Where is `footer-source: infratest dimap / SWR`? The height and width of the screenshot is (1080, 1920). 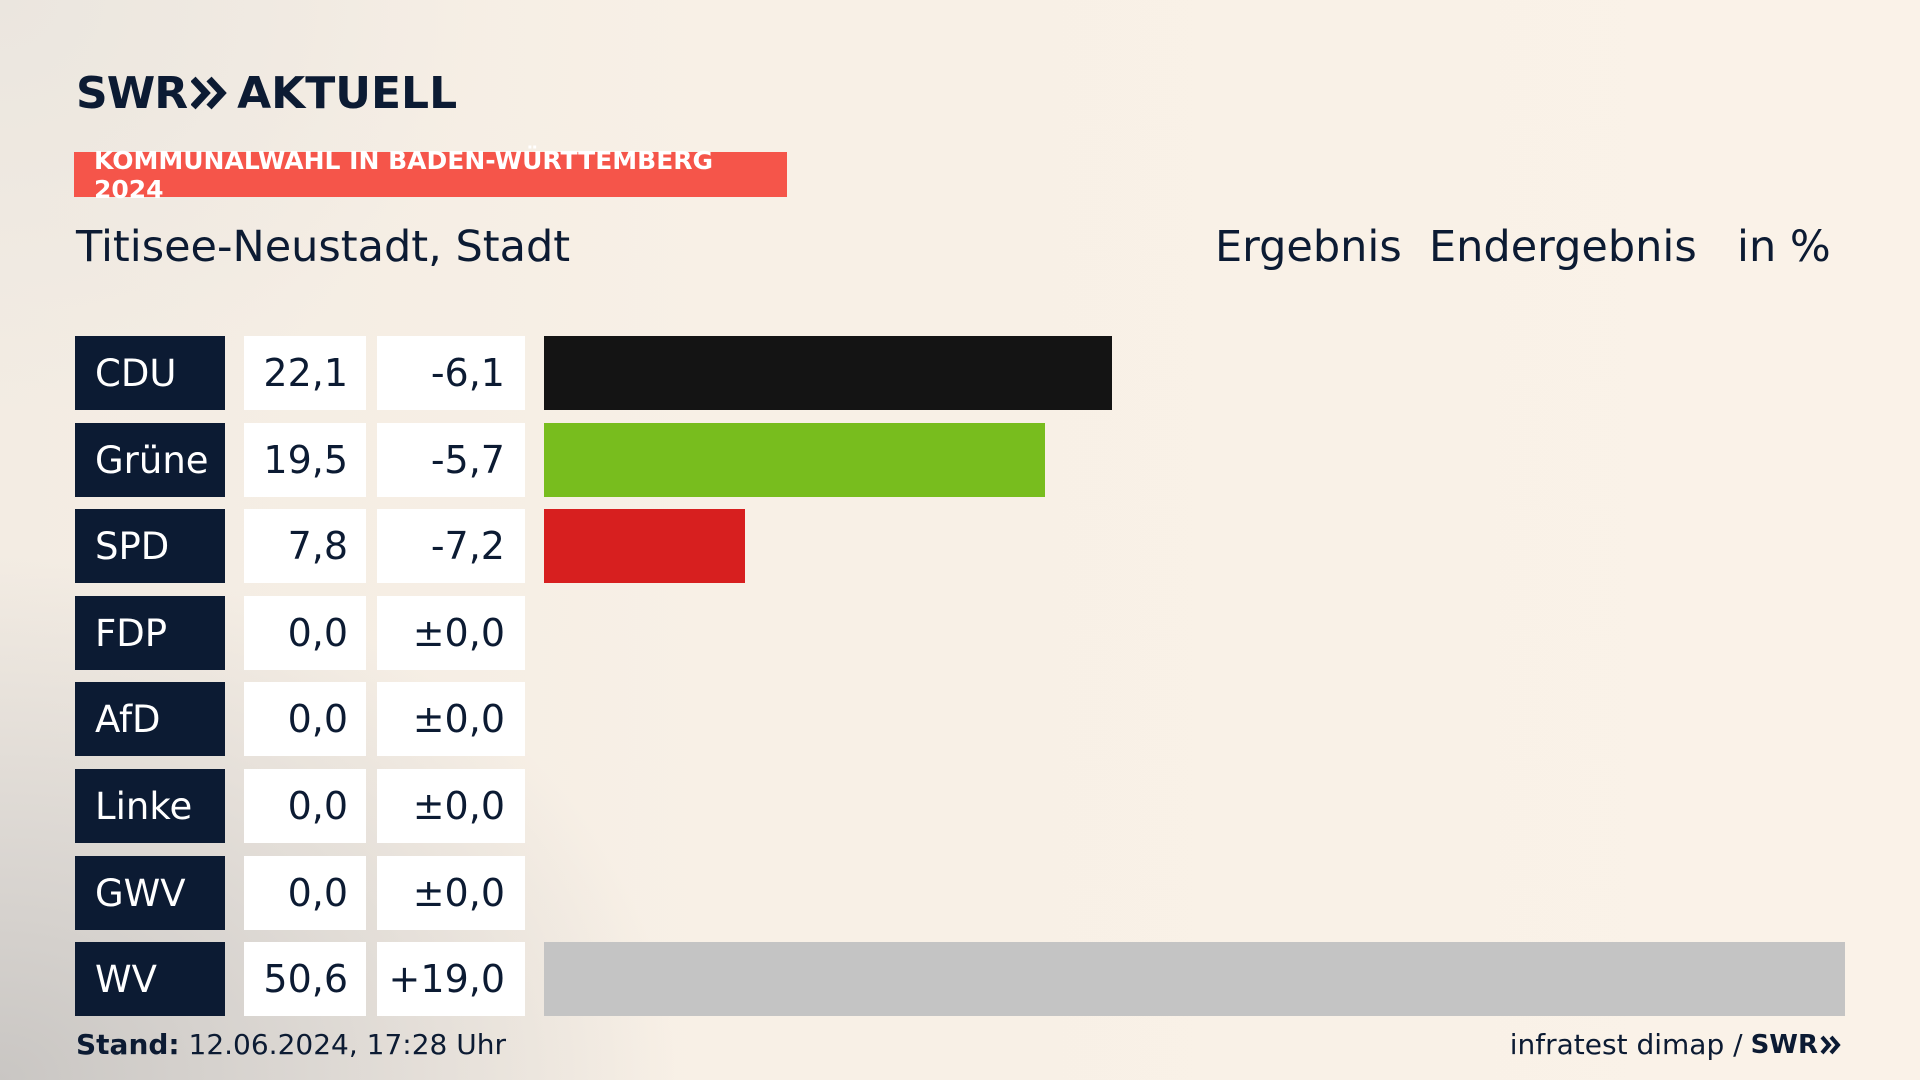
footer-source: infratest dimap / SWR is located at coordinates (1677, 1044).